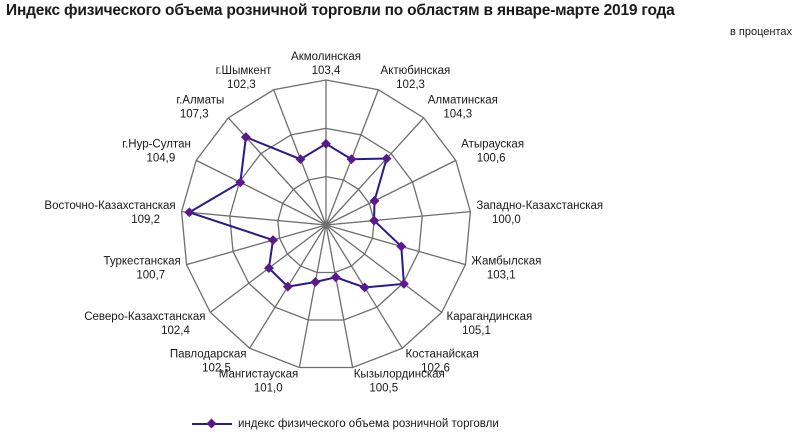 The height and width of the screenshot is (438, 800). What do you see at coordinates (492, 145) in the screenshot?
I see `category-label: Атырауская` at bounding box center [492, 145].